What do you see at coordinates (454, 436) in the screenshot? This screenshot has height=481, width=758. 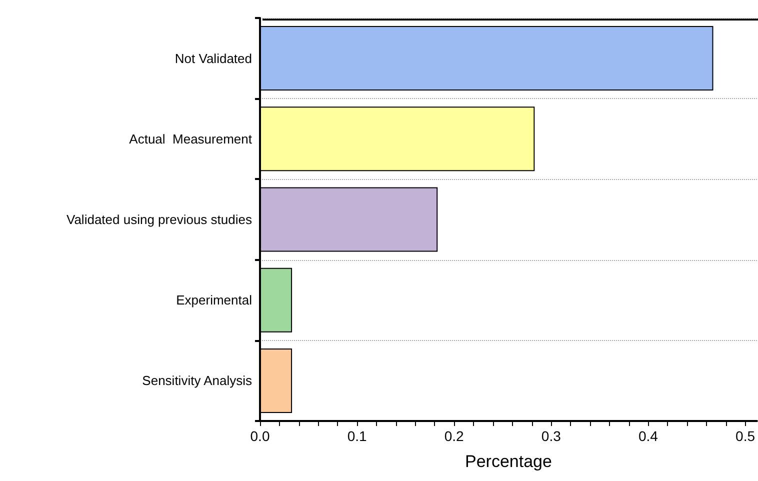 I see `x-tick-label: 0.2` at bounding box center [454, 436].